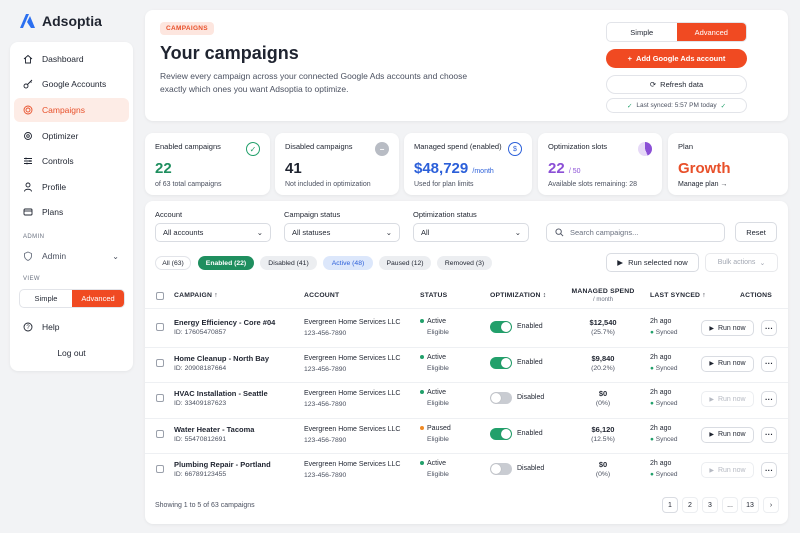 The width and height of the screenshot is (800, 533). I want to click on mode-advanced-button: Advanced, so click(711, 32).